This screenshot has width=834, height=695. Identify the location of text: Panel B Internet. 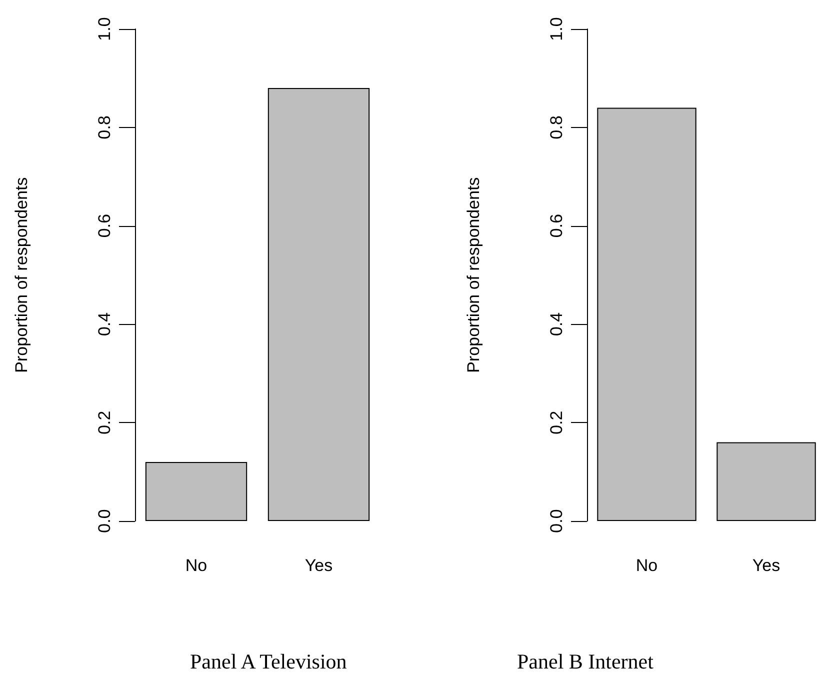
(585, 662).